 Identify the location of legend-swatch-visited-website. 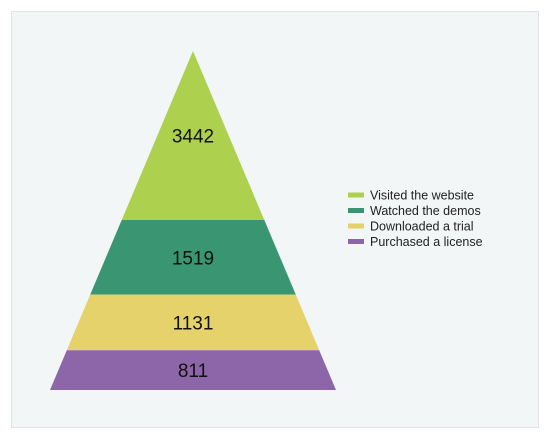
(356, 195).